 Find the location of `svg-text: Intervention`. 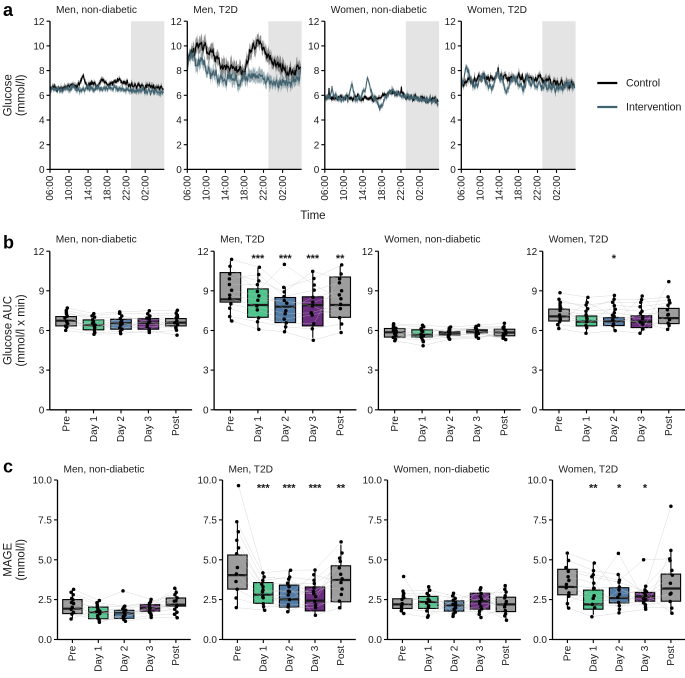

svg-text: Intervention is located at coordinates (653, 108).